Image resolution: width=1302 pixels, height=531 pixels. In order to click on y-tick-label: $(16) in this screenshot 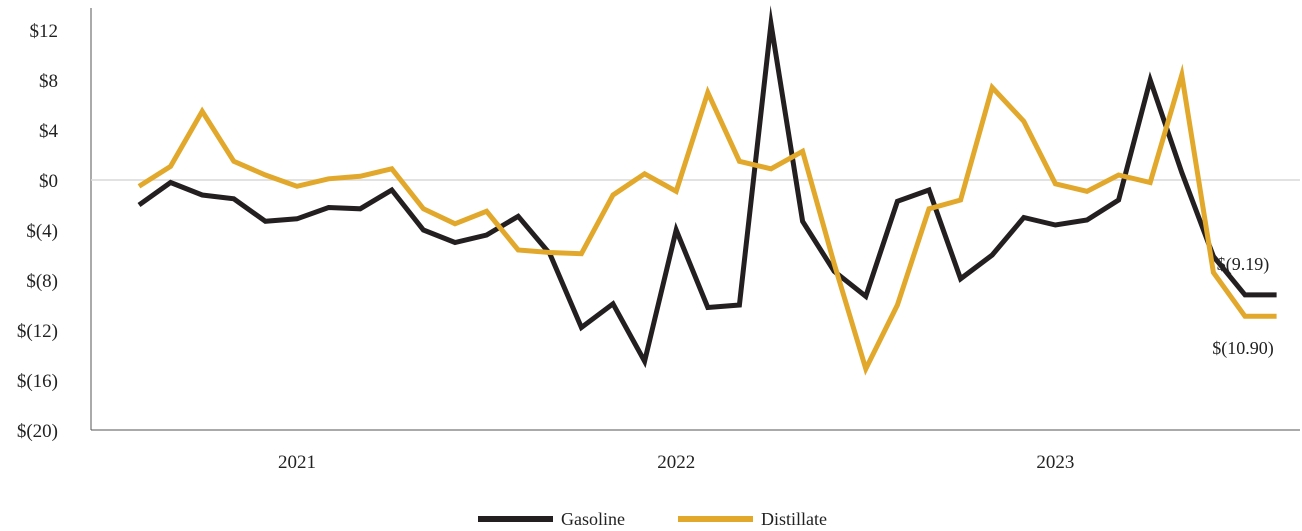, I will do `click(37, 381)`.